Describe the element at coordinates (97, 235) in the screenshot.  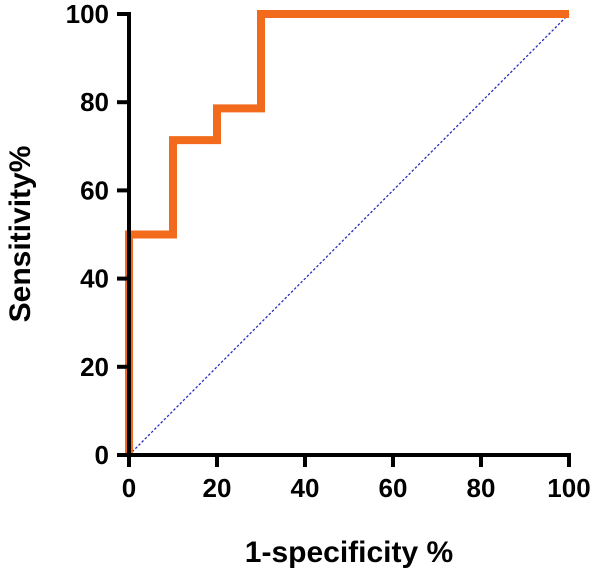
I see `y-axis-ticks: 0 20 40 60 80 100` at that location.